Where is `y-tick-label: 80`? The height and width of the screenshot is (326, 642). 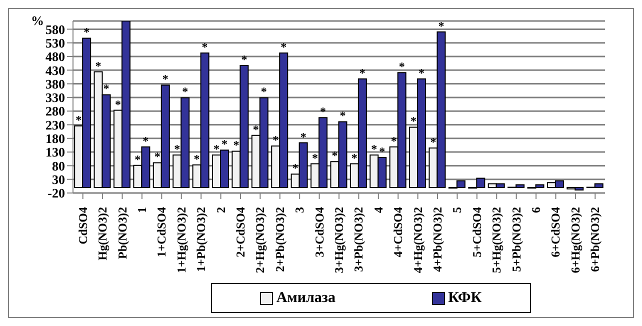
y-tick-label: 80 is located at coordinates (58, 166).